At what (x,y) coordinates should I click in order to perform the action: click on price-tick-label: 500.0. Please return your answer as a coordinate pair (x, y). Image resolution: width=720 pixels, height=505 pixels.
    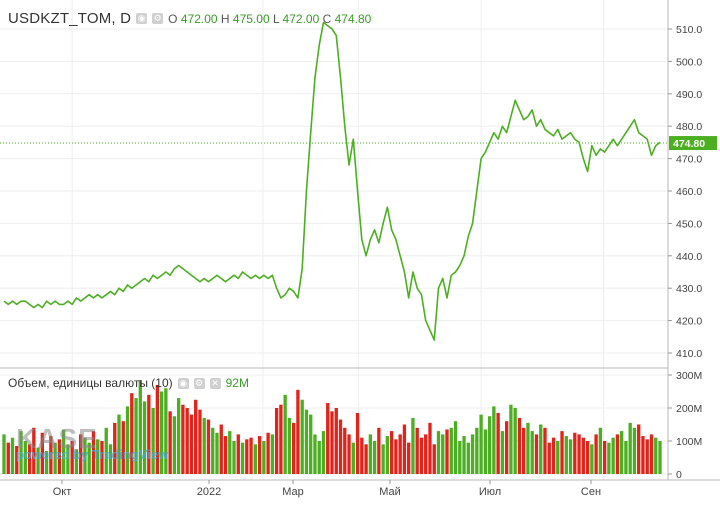
    Looking at the image, I should click on (689, 62).